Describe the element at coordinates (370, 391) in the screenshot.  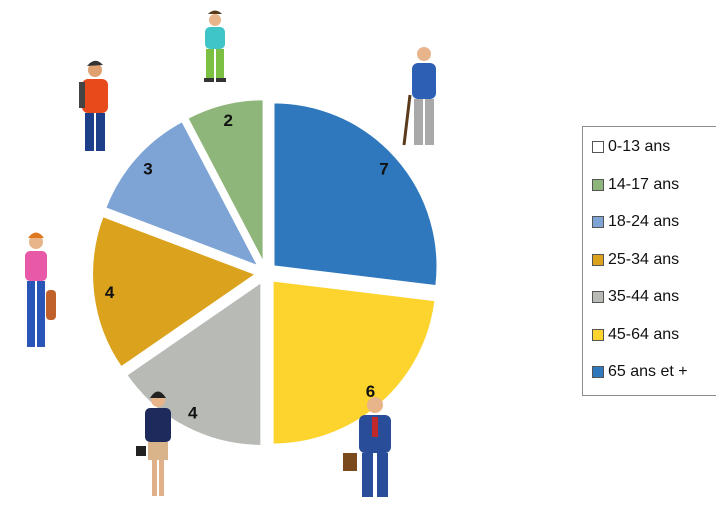
I see `pie-data-label: 6` at that location.